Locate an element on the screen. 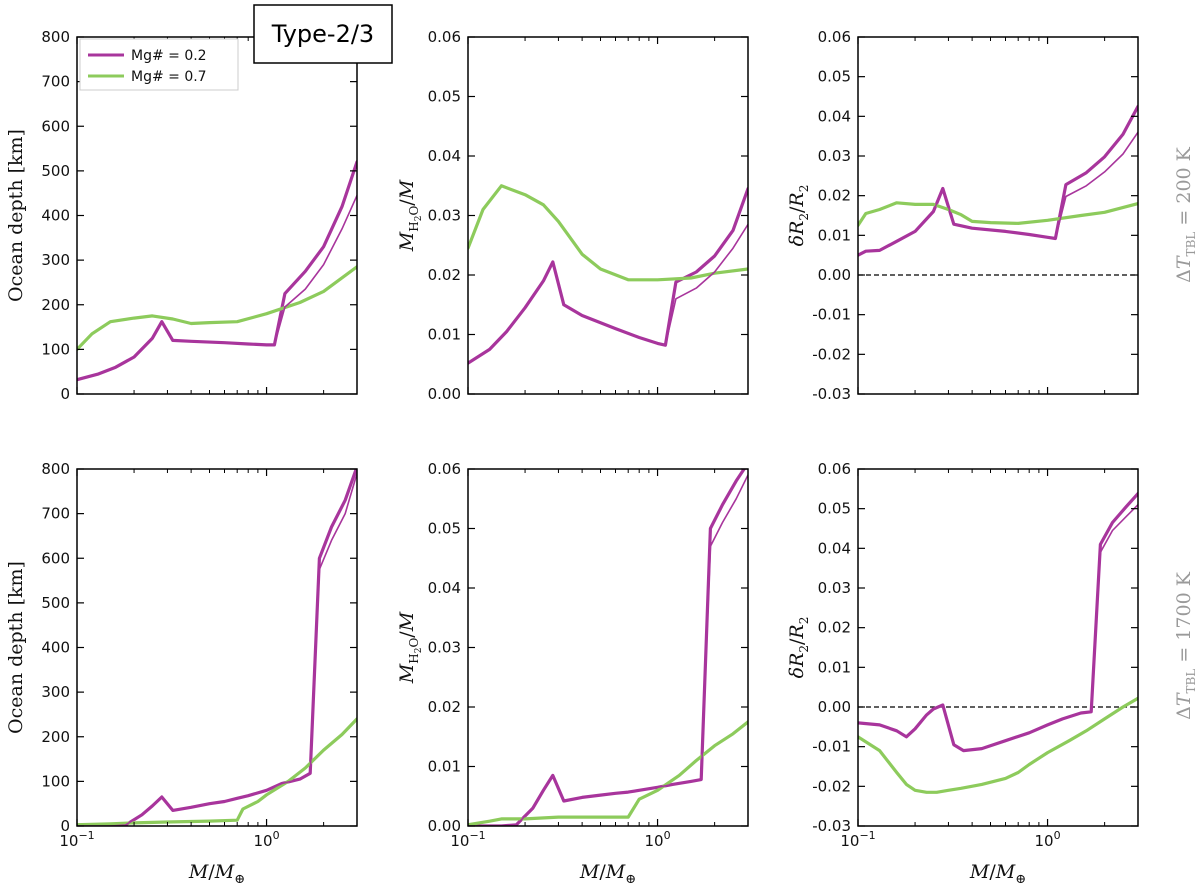  row-label-top: ΔTTBL = 200 K is located at coordinates (1185, 214).